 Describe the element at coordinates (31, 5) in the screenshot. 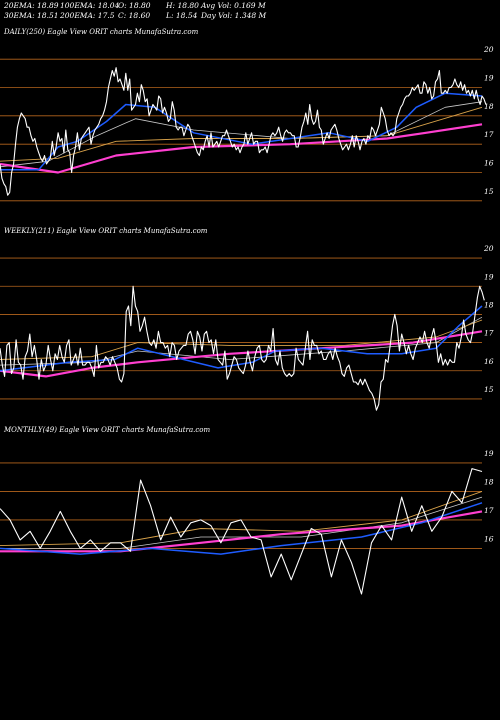

I see `ema20-readout: 20EMA: 18.89` at that location.